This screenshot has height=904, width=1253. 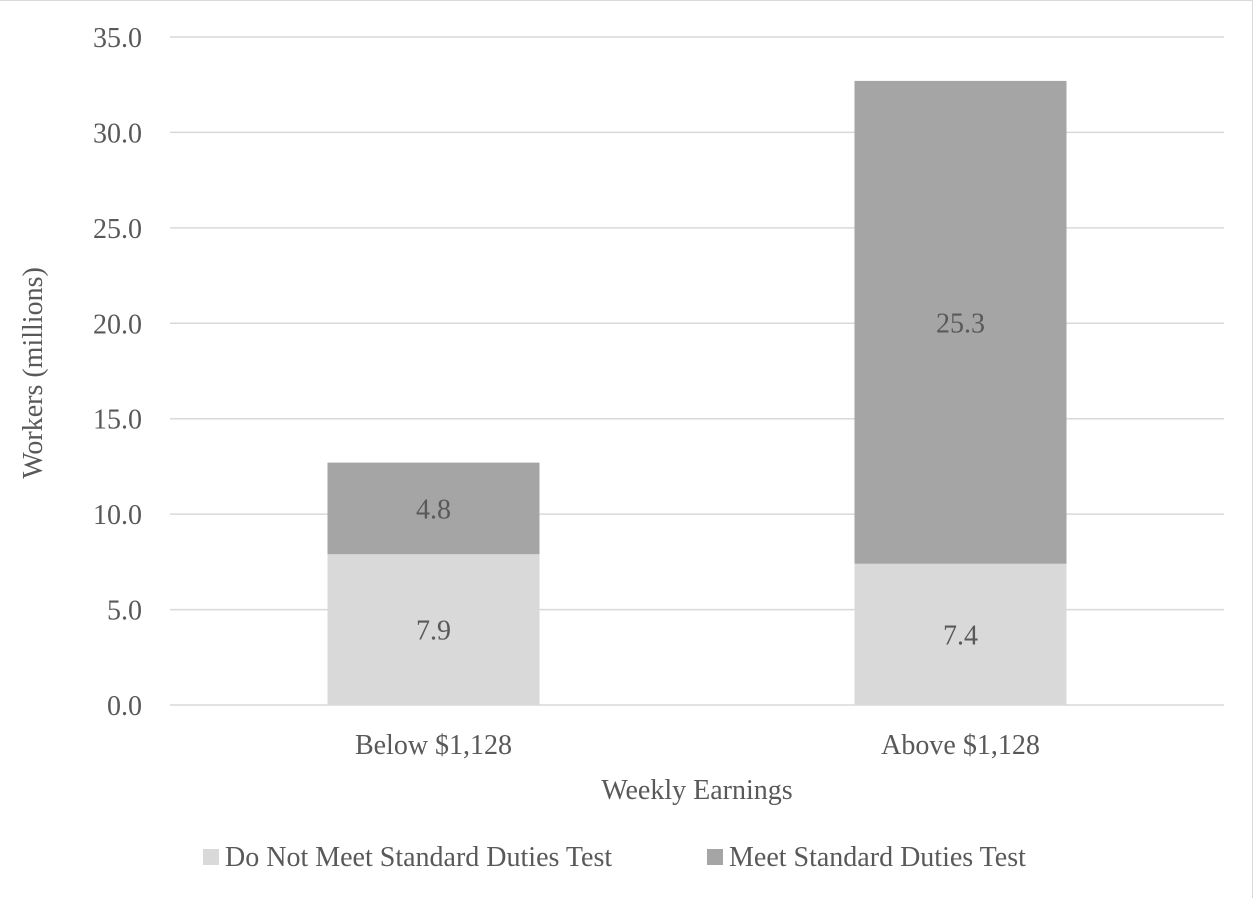 I want to click on legend-label: Do Not Meet Standard Duties Test, so click(x=418, y=857).